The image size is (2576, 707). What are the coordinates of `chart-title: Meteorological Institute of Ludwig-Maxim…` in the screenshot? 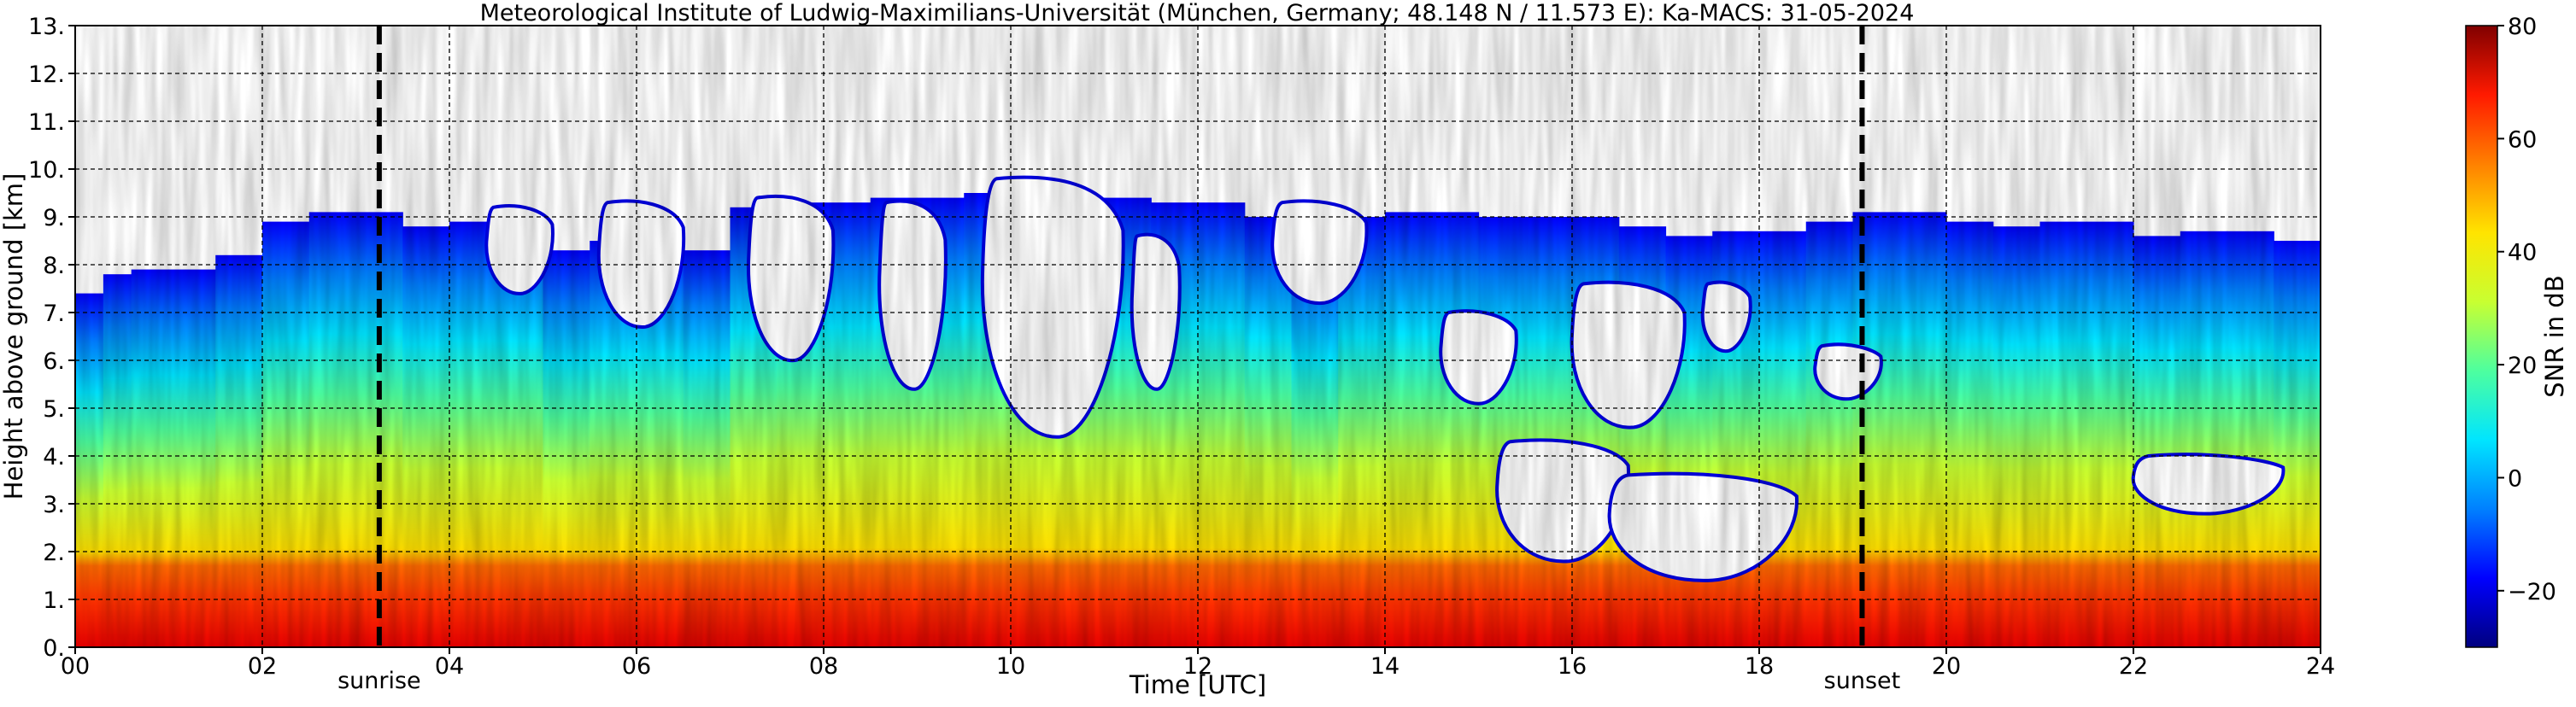 It's located at (1197, 13).